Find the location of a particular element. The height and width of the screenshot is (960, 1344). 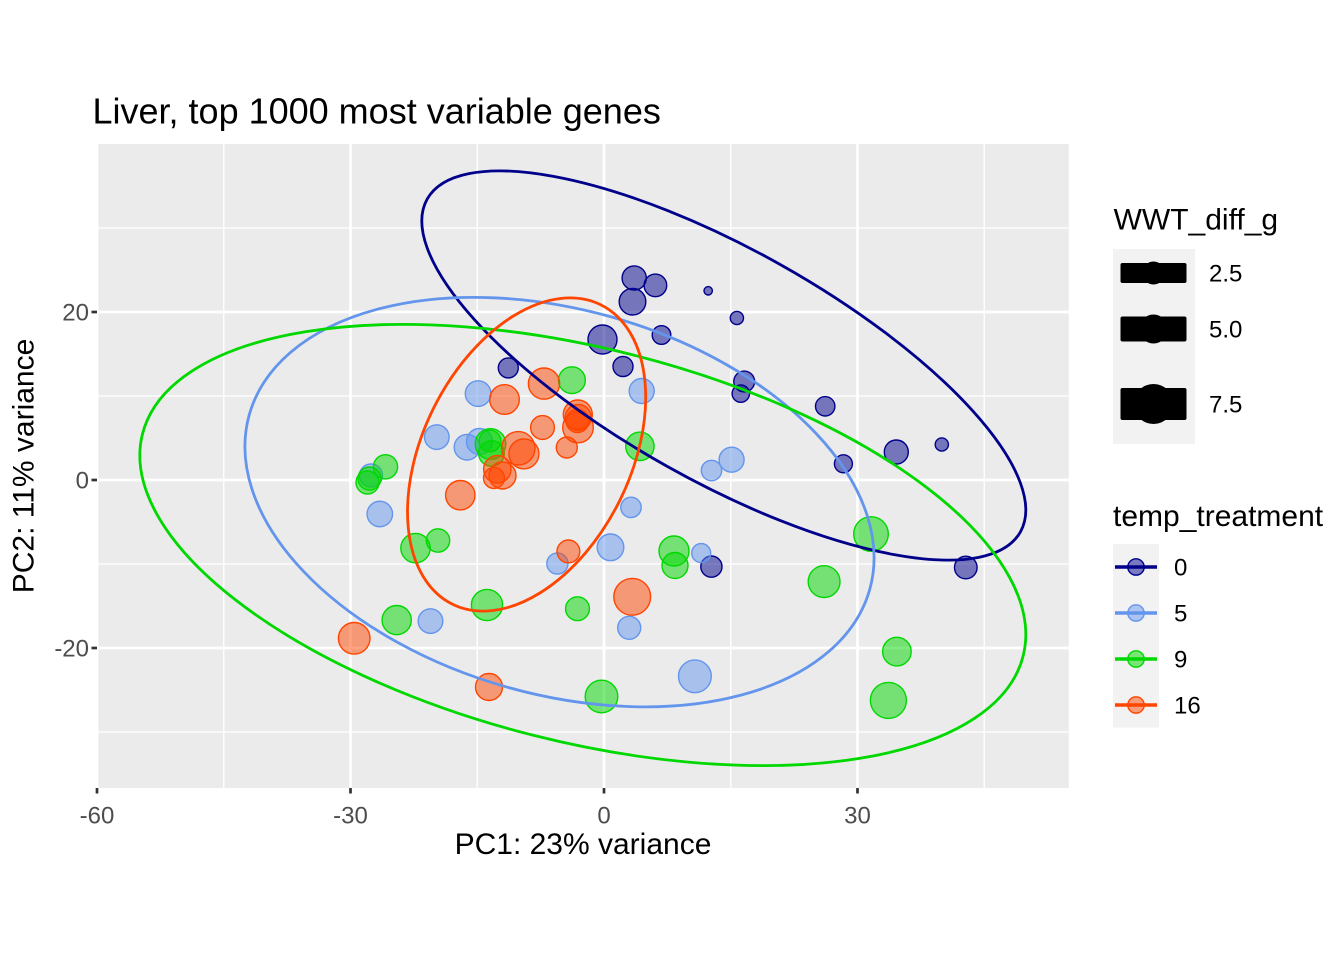

svg-text: 20 is located at coordinates (75, 312).